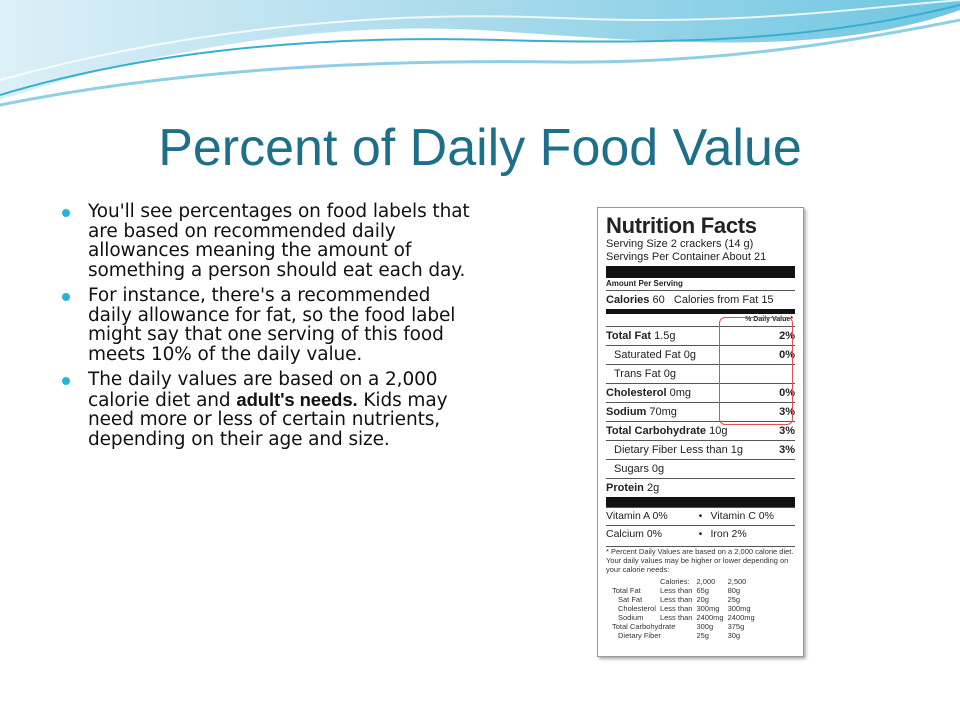 This screenshot has width=960, height=720. I want to click on amount-per-serving: Amount Per Serving, so click(700, 284).